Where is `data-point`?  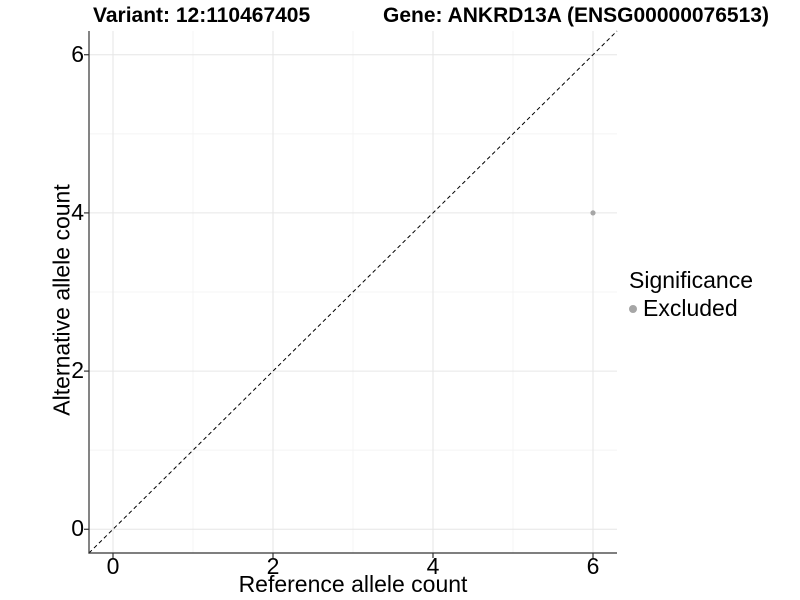
data-point is located at coordinates (593, 213).